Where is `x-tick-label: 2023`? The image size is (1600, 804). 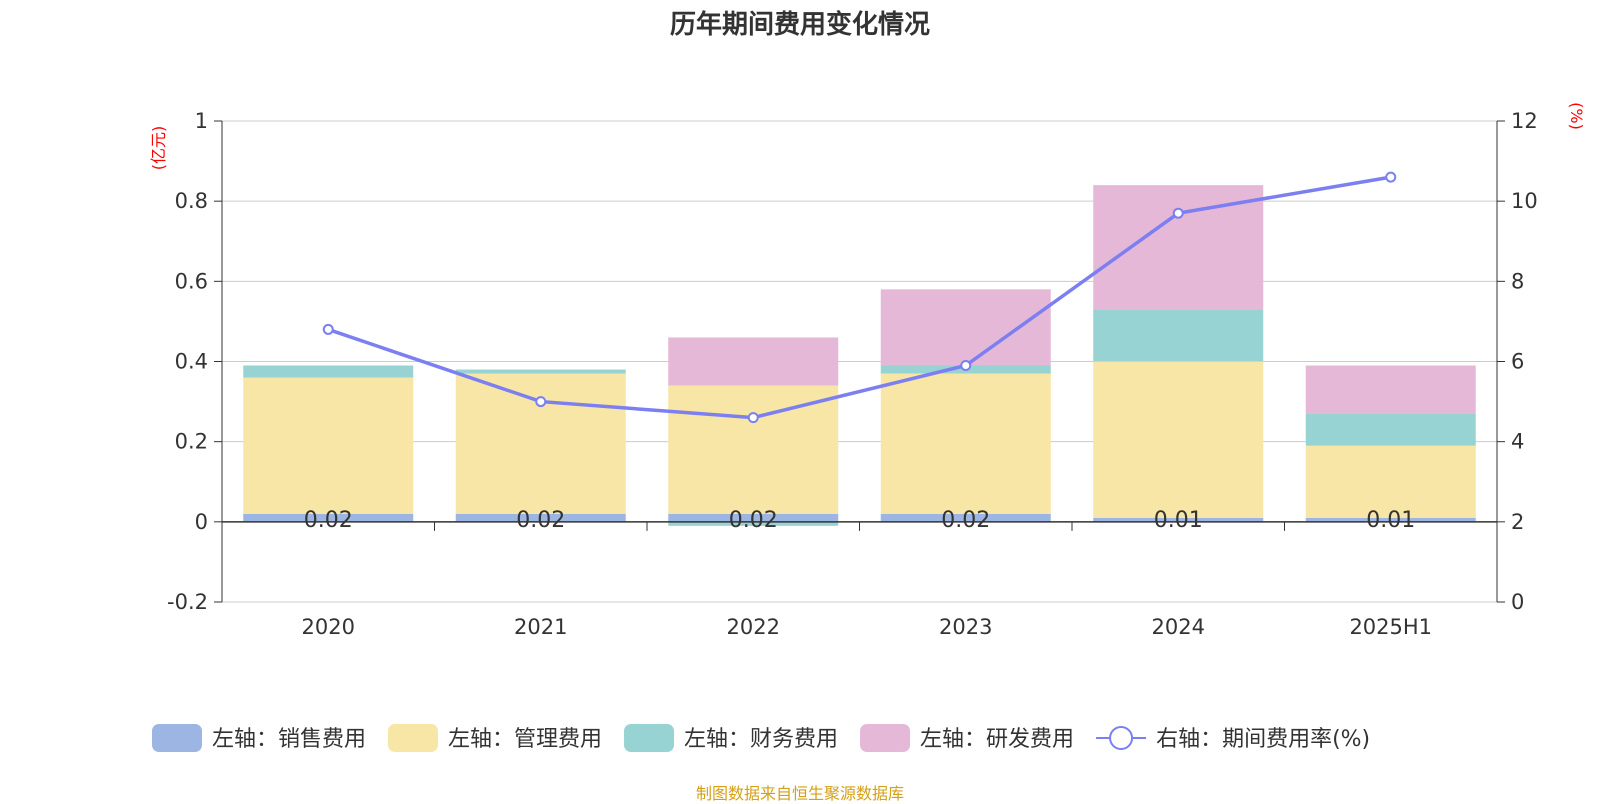 x-tick-label: 2023 is located at coordinates (965, 627).